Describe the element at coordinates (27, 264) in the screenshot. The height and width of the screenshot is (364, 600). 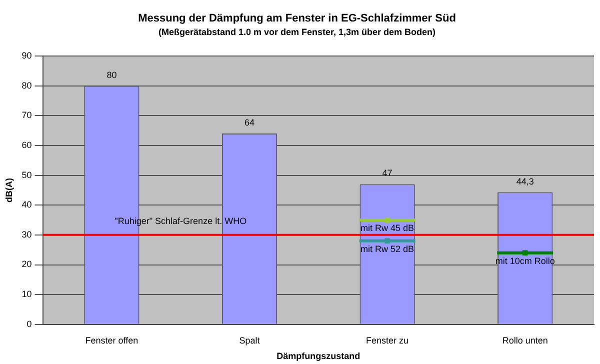
I see `y-tick-label: 20` at that location.